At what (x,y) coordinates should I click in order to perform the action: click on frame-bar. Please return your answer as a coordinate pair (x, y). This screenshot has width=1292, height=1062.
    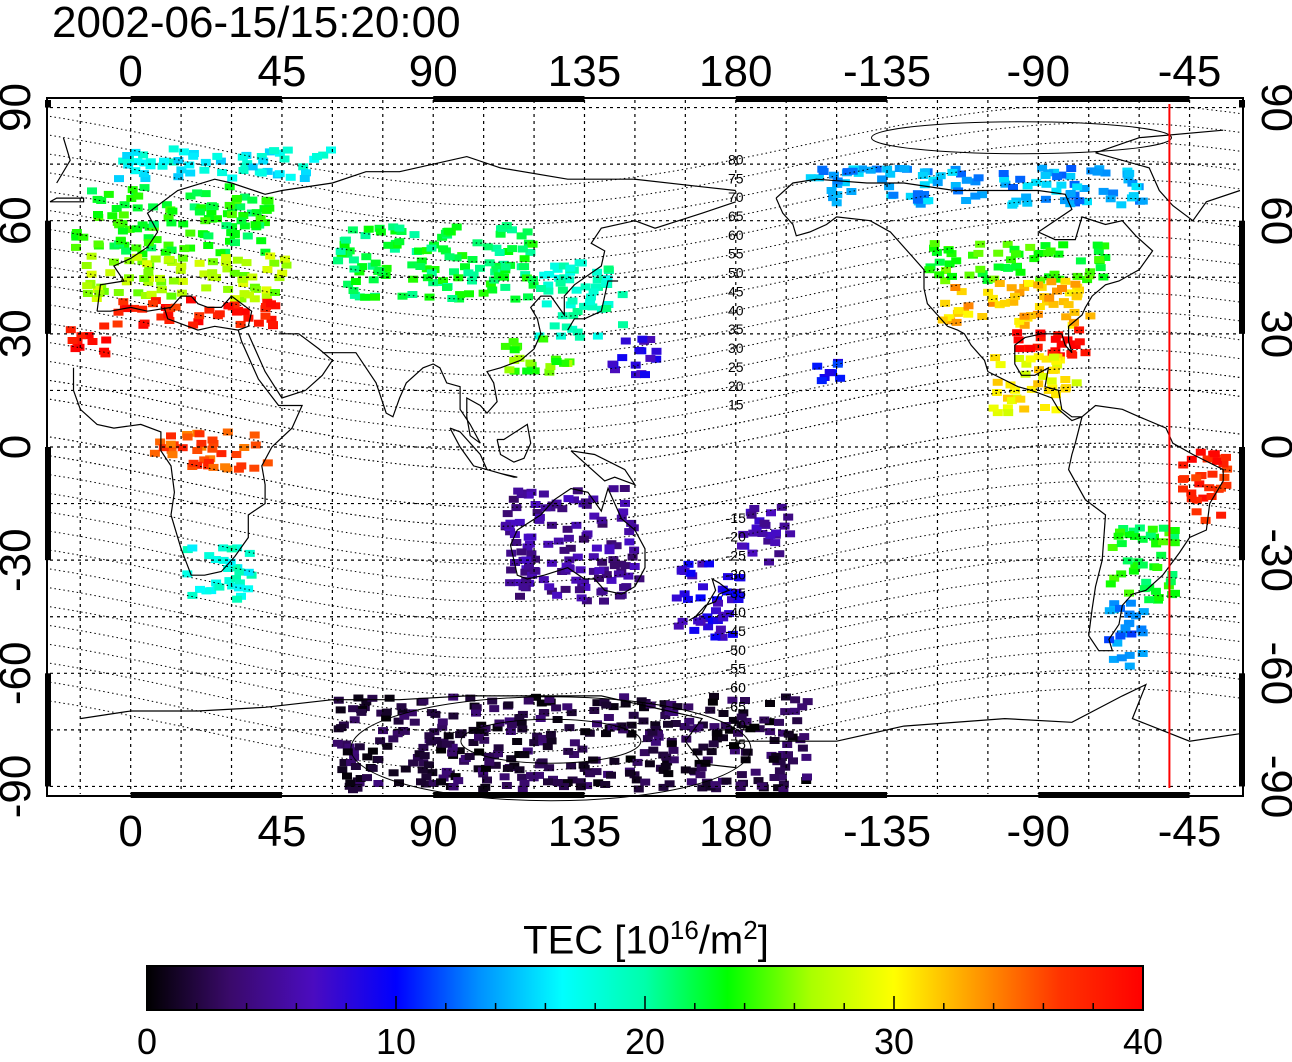
    Looking at the image, I should click on (811, 99).